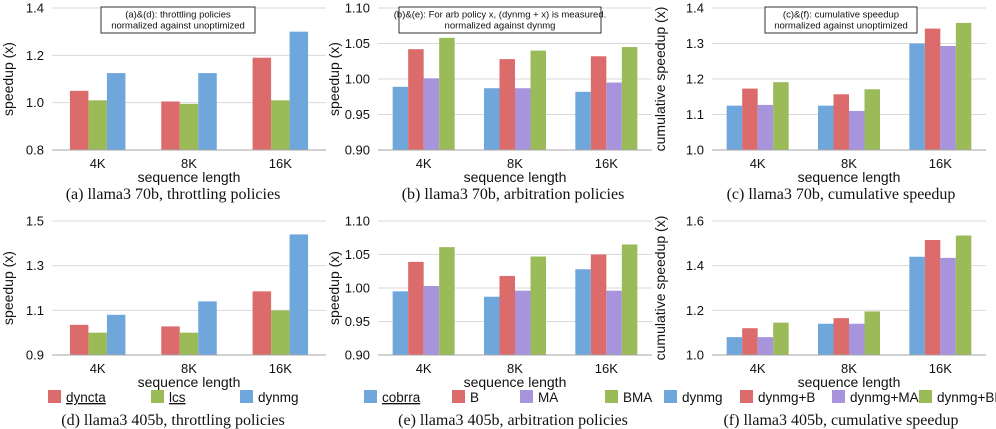  I want to click on bar-B-8K, so click(507, 315).